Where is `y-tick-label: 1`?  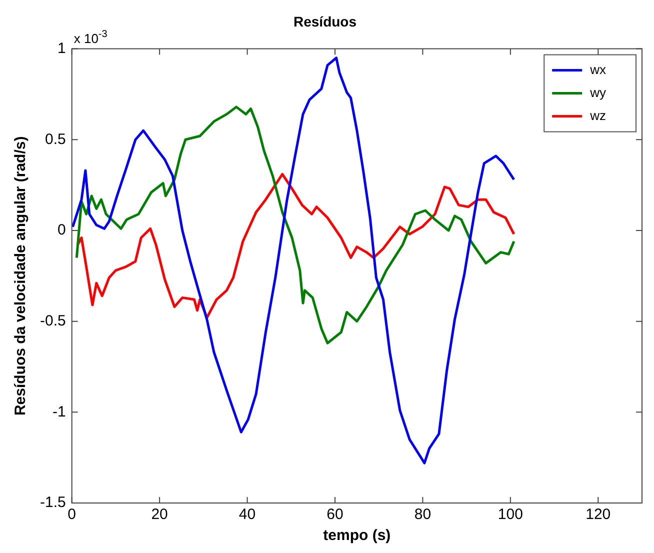 y-tick-label: 1 is located at coordinates (62, 48).